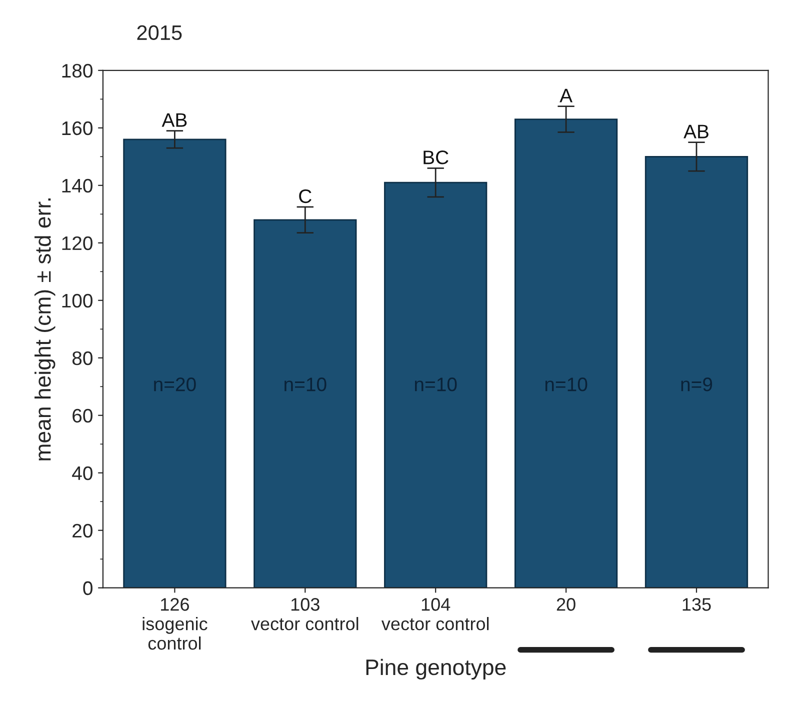 The width and height of the screenshot is (792, 704). What do you see at coordinates (175, 384) in the screenshot?
I see `annotation: n=20` at bounding box center [175, 384].